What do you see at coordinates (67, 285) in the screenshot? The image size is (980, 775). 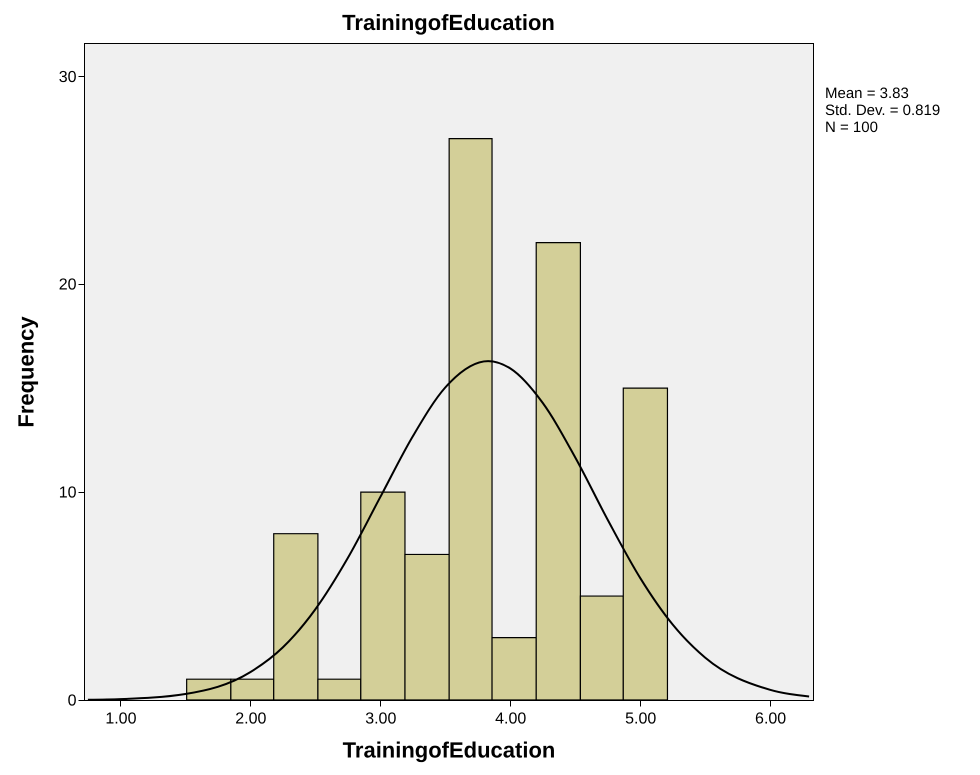 I see `y-tick-label: 20` at bounding box center [67, 285].